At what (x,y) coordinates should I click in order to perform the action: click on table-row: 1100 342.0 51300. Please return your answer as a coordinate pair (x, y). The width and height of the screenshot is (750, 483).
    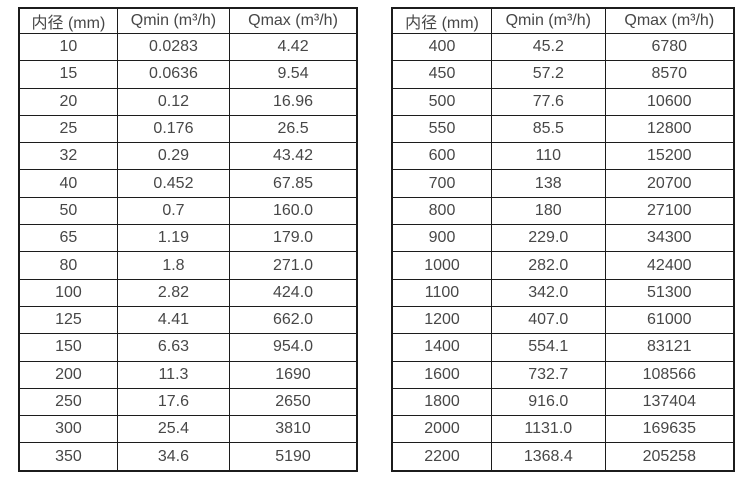
    Looking at the image, I should click on (563, 292).